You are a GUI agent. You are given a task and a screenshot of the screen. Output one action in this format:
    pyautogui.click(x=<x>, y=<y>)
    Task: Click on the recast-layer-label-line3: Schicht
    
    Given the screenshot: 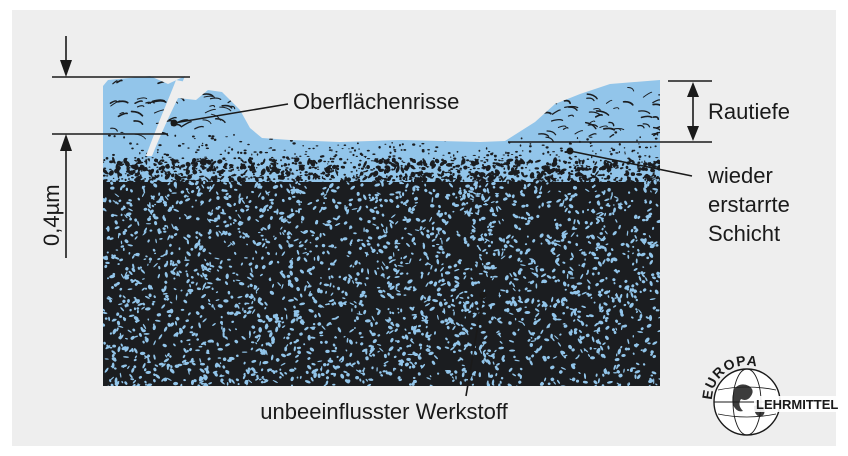 What is the action you would take?
    pyautogui.click(x=744, y=233)
    